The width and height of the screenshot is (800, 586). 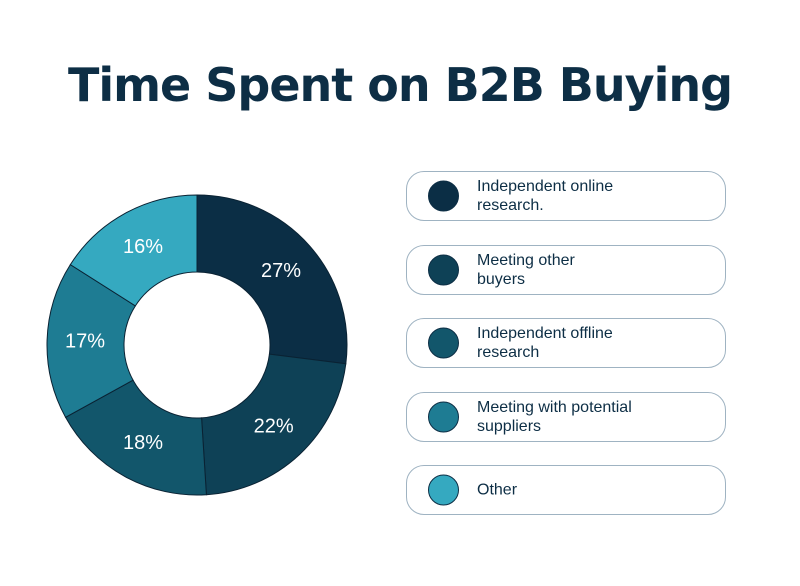 What do you see at coordinates (143, 443) in the screenshot?
I see `slice-value-label-3: 18%` at bounding box center [143, 443].